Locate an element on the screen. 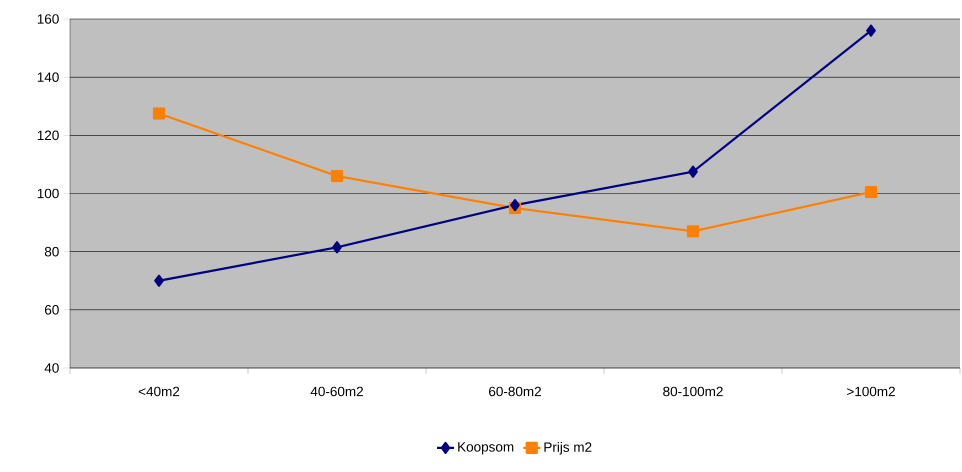 This screenshot has height=472, width=962. y-tick-label: 80 is located at coordinates (51, 251).